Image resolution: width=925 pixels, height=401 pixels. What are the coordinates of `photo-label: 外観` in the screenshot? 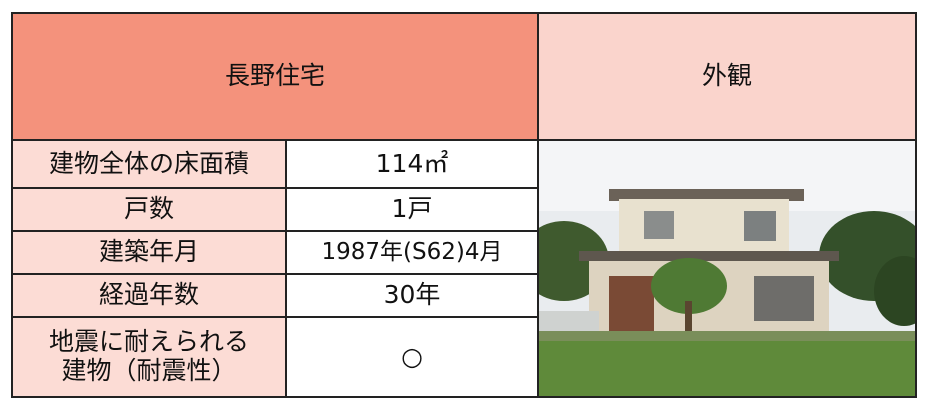 It's located at (726, 76).